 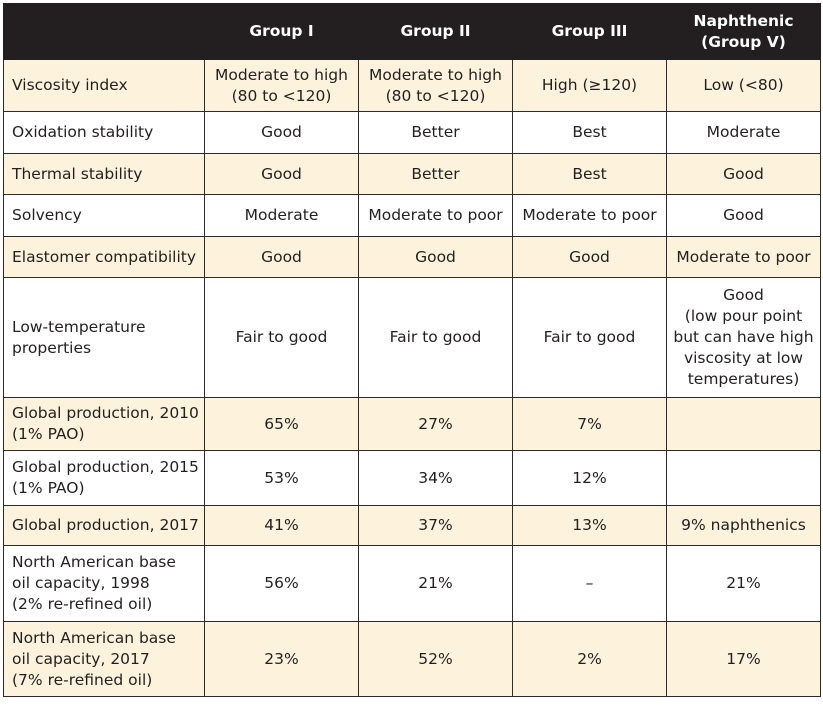 I want to click on row-label: Low-temperature properties, so click(x=104, y=337).